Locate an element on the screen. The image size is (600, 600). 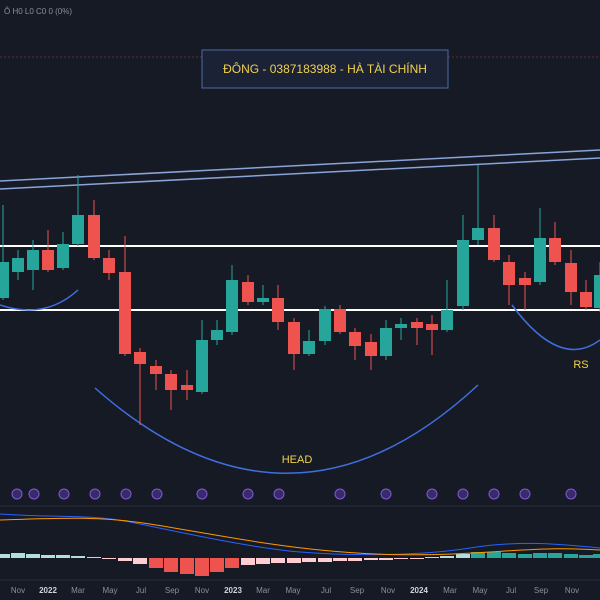
ls-arc is located at coordinates (39, 300).